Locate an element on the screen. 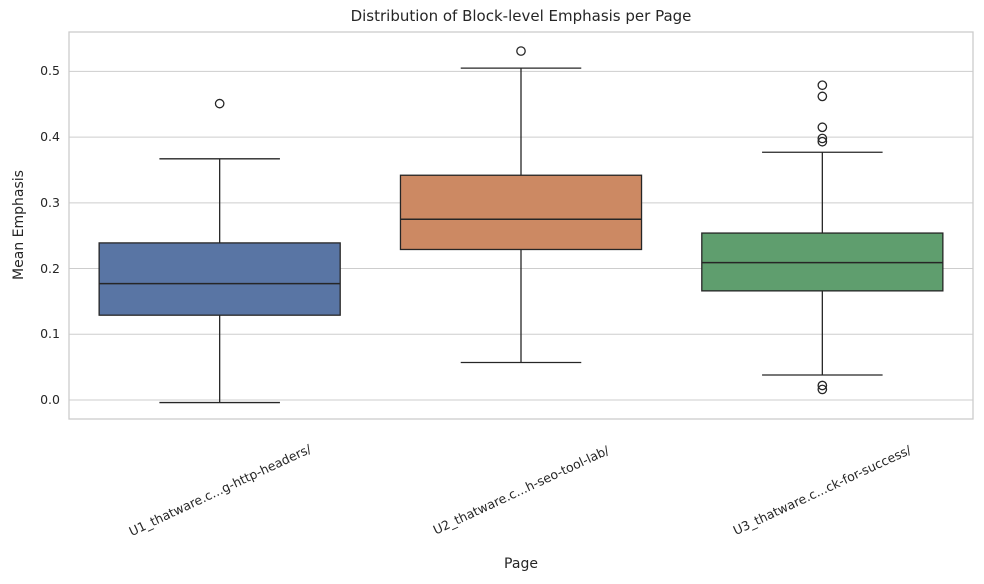  y-tick-label: 0.0 is located at coordinates (50, 399).